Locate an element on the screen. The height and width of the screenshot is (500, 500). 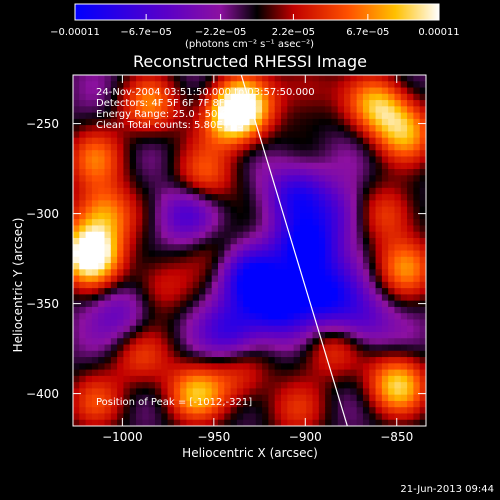
chart-title: Reconstructed RHESSI Image is located at coordinates (250, 61).